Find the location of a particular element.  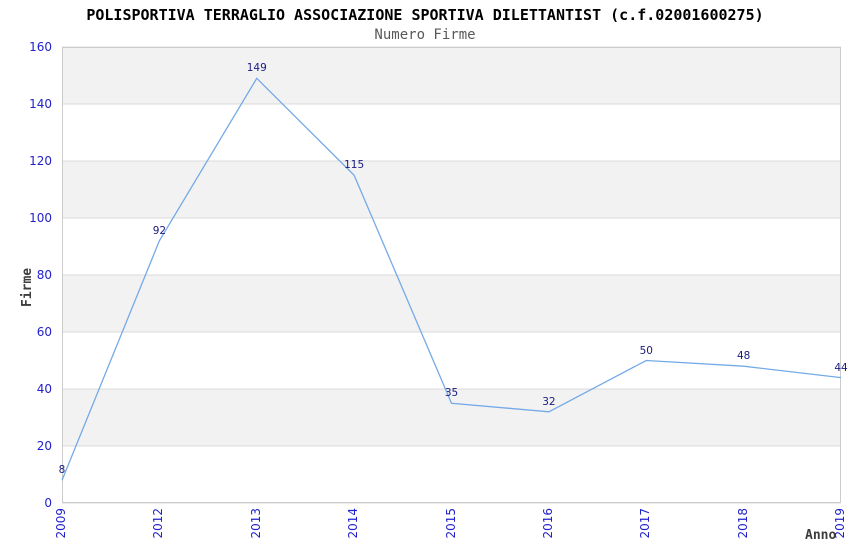

x-tick-label: 2015 is located at coordinates (450, 523).